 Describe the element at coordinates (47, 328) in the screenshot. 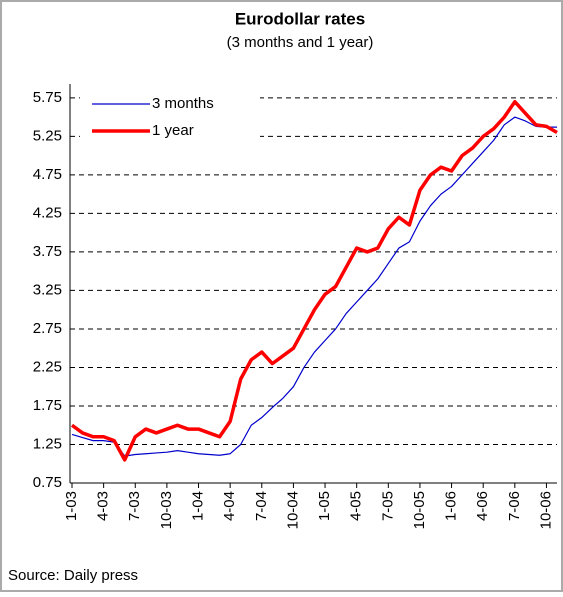

I see `y-tick-label: 2.75` at that location.